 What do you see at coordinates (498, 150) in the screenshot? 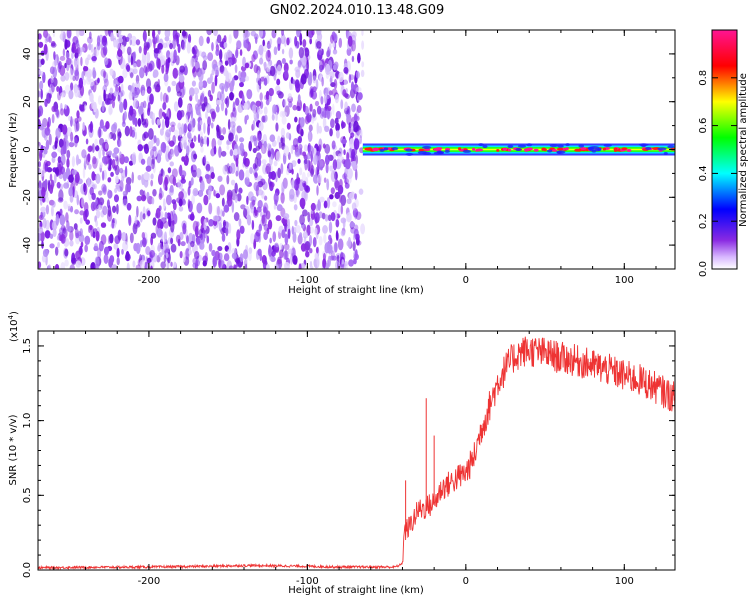
I see `signal-peak` at bounding box center [498, 150].